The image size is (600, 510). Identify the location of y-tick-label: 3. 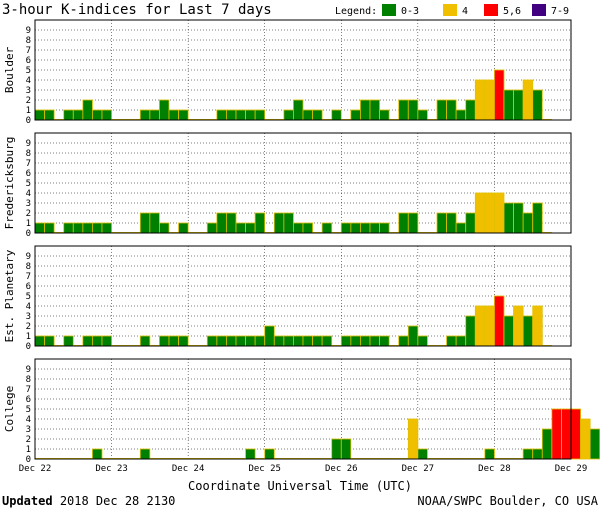
(28, 317).